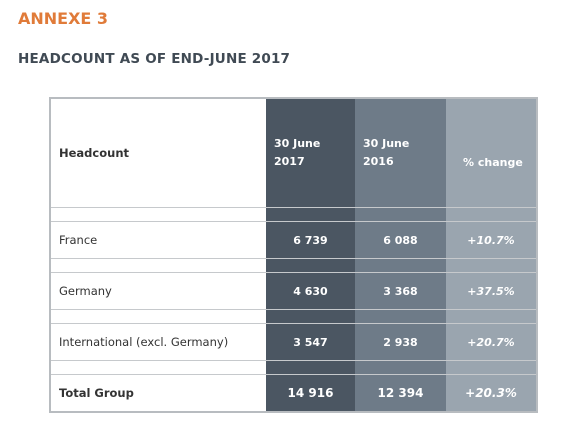  I want to click on row-label: Germany, so click(158, 291).